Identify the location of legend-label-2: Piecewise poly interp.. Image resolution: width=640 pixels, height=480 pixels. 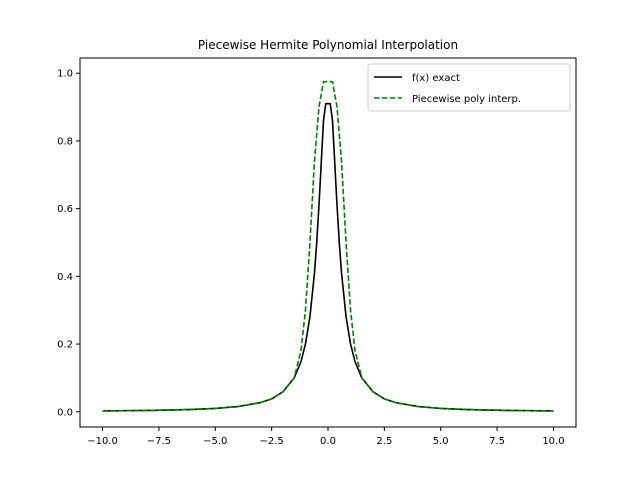
(466, 99).